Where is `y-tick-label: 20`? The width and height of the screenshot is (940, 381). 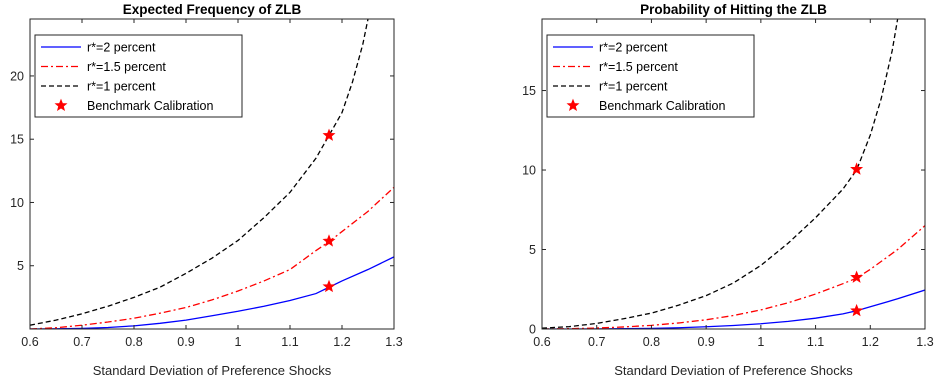
y-tick-label: 20 is located at coordinates (17, 76).